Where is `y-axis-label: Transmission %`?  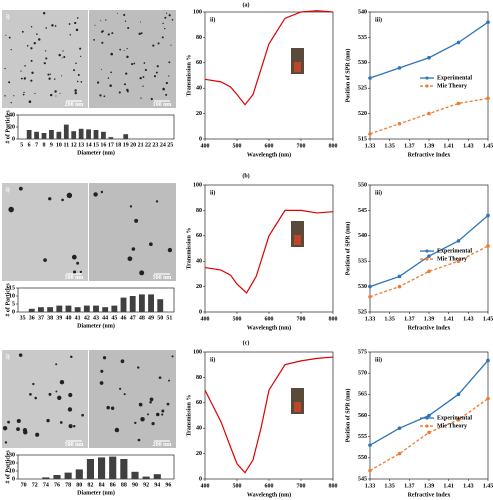
y-axis-label: Transmission % is located at coordinates (189, 249).